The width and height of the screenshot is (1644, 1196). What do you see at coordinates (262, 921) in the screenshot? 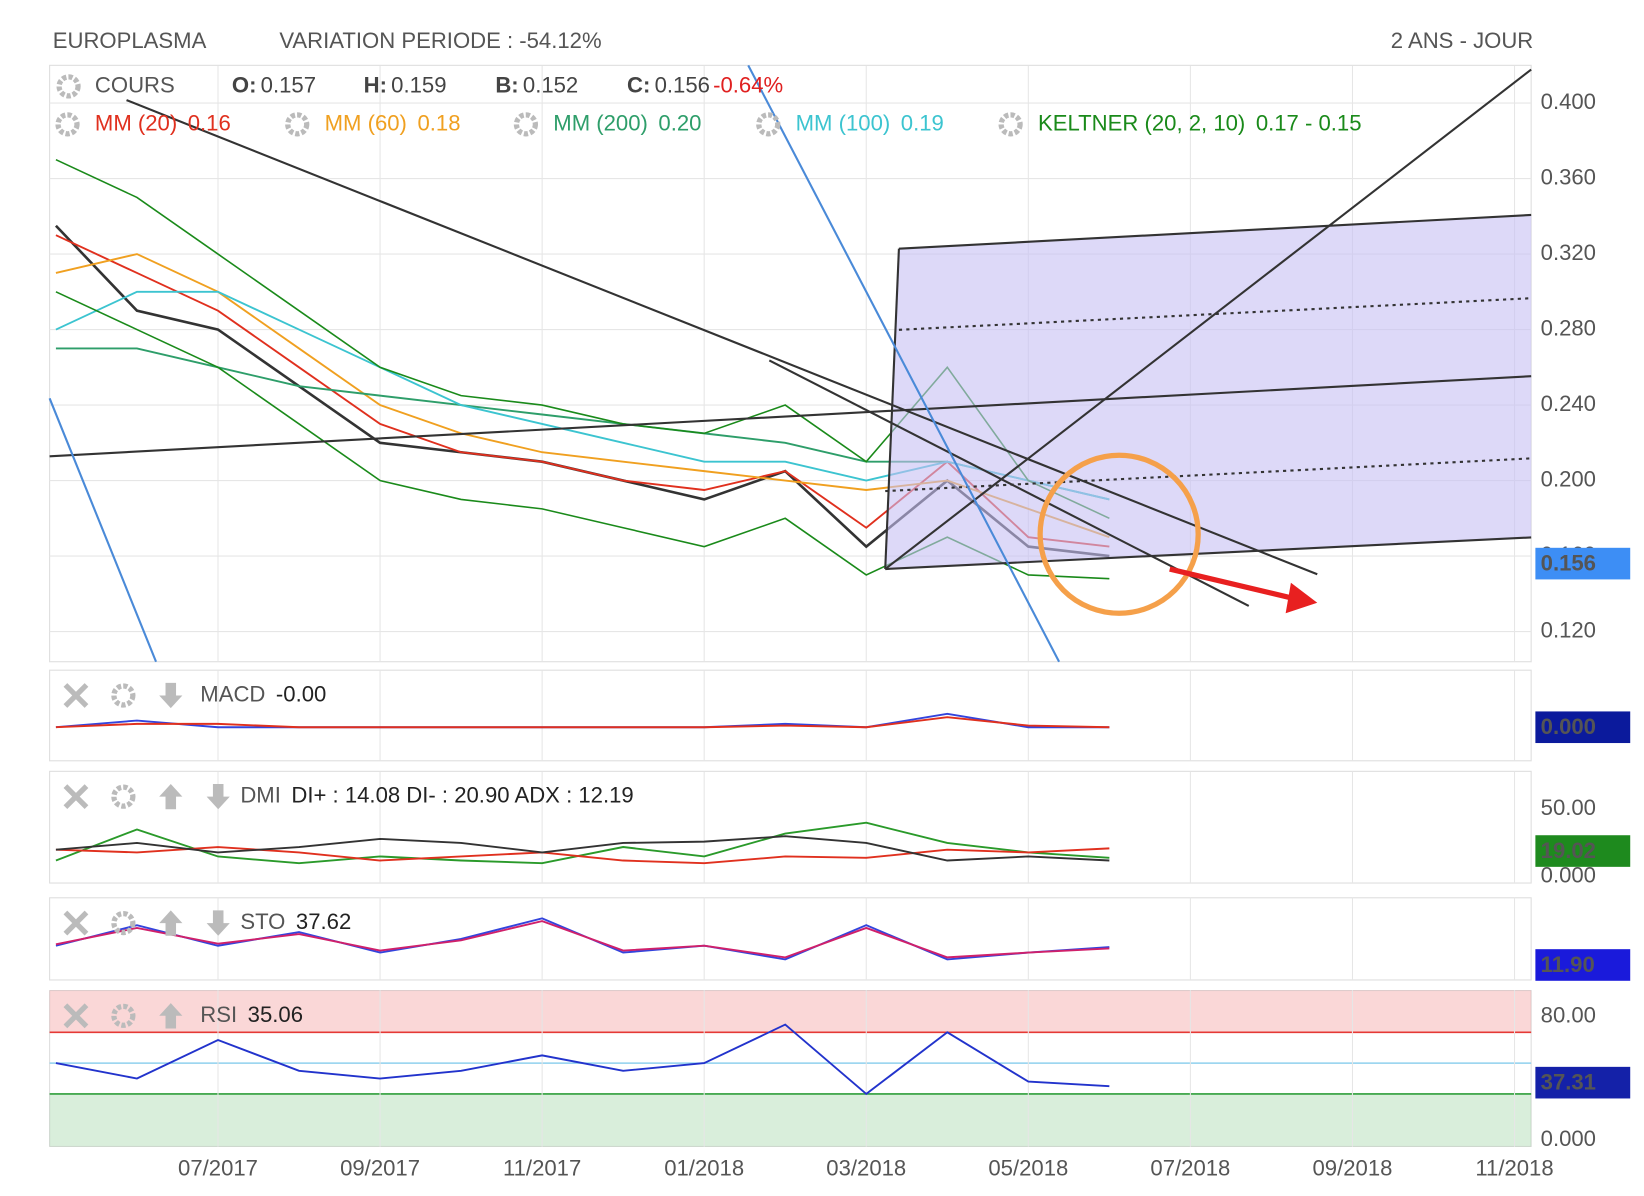
I see `indicator-name: STO` at bounding box center [262, 921].